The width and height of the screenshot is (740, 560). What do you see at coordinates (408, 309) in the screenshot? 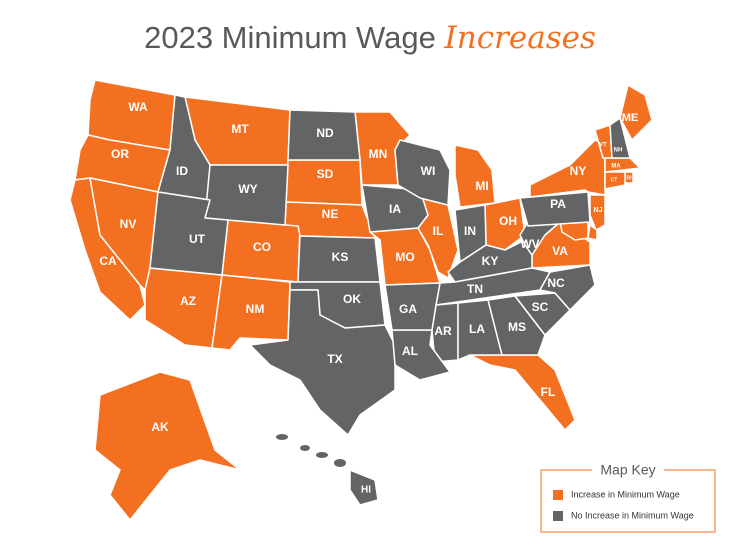
I see `state-label: GA` at bounding box center [408, 309].